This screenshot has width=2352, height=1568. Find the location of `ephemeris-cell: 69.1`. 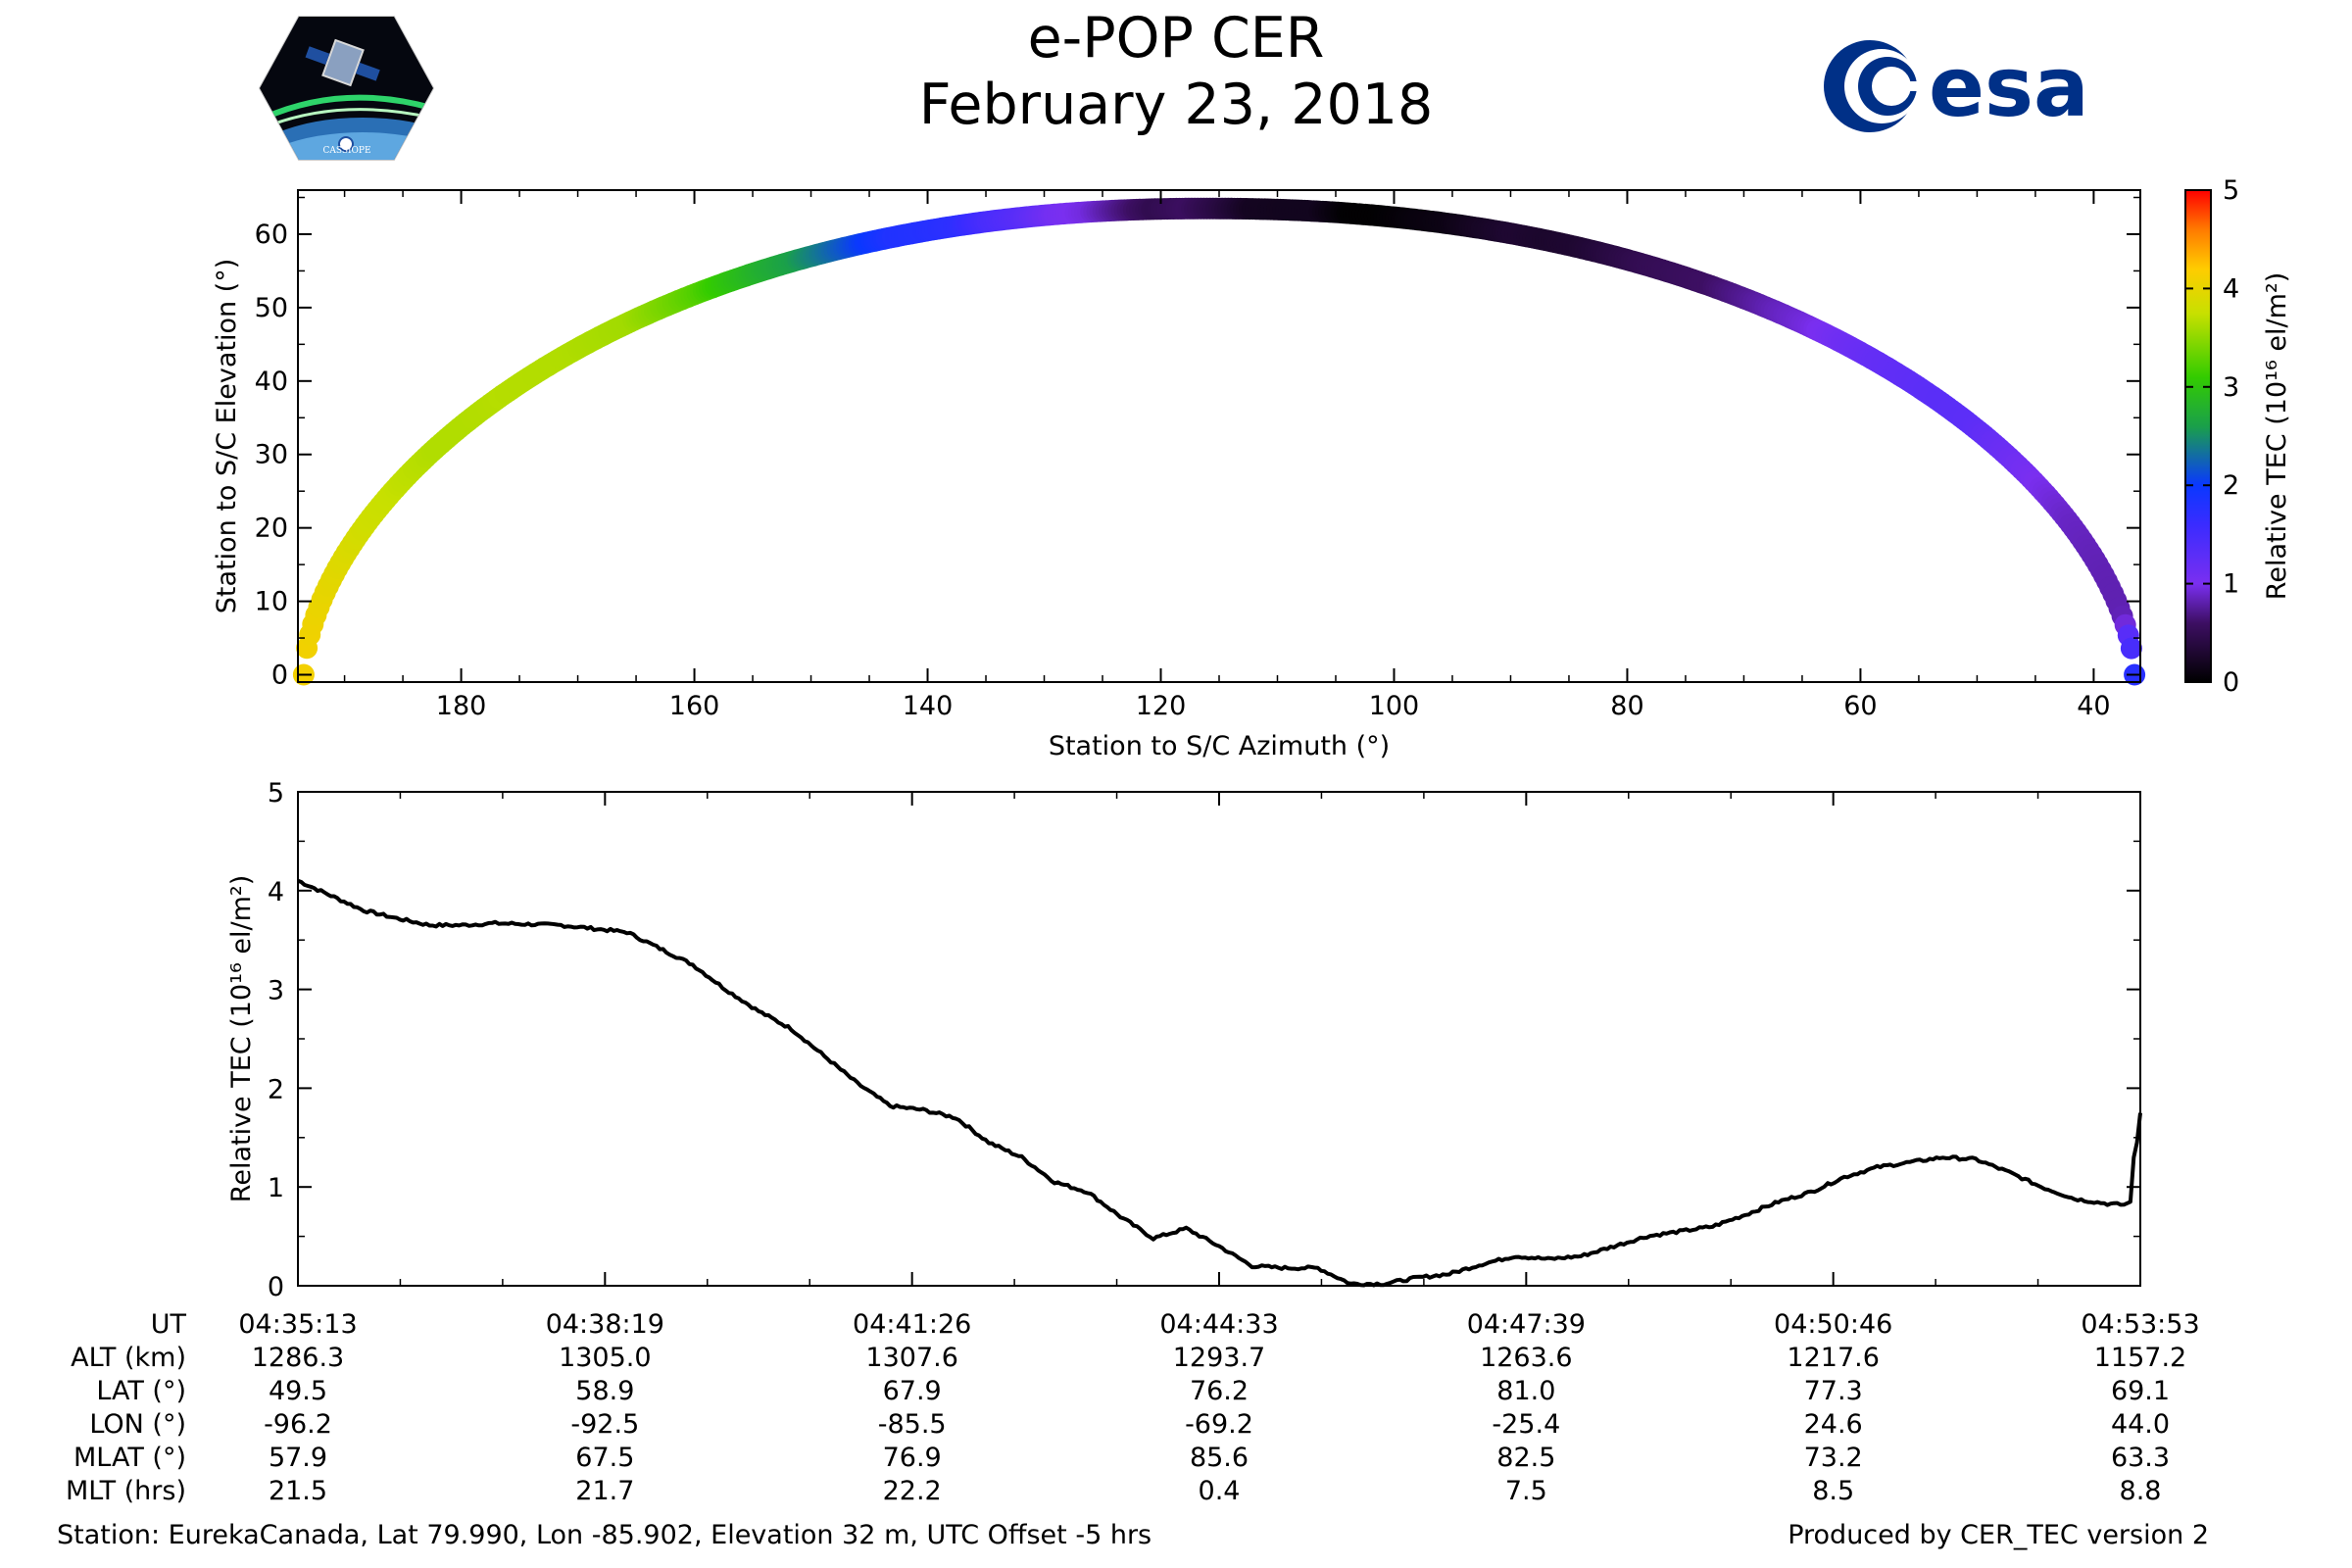

ephemeris-cell: 69.1 is located at coordinates (2140, 1391).